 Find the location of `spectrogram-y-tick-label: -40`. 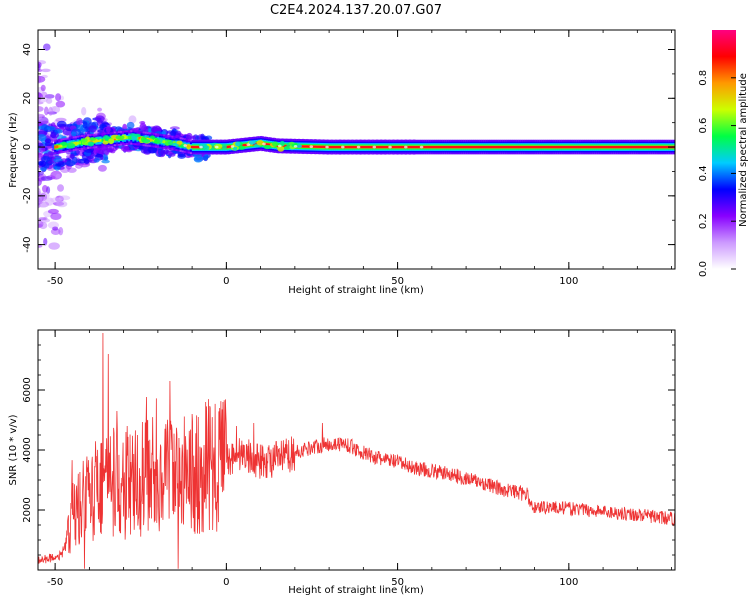

spectrogram-y-tick-label: -40 is located at coordinates (27, 244).